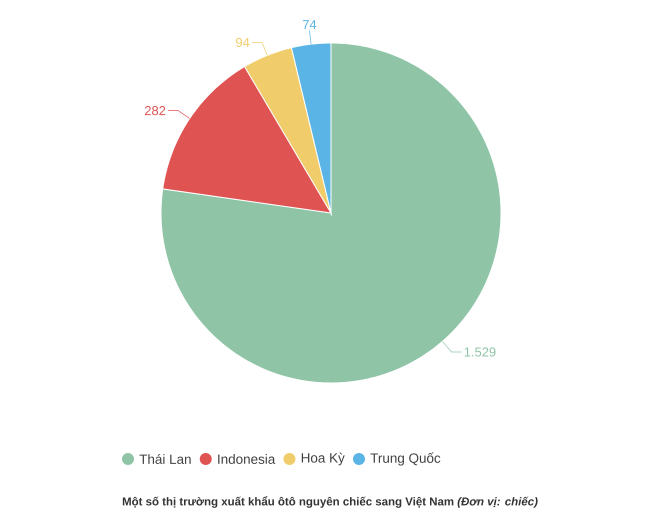 This screenshot has width=660, height=527. What do you see at coordinates (330, 502) in the screenshot?
I see `text: Một số thị trường xuất khẩu ôtô nguyên chiếc sang Việt Nam (Đơn vị: chiếc)` at bounding box center [330, 502].